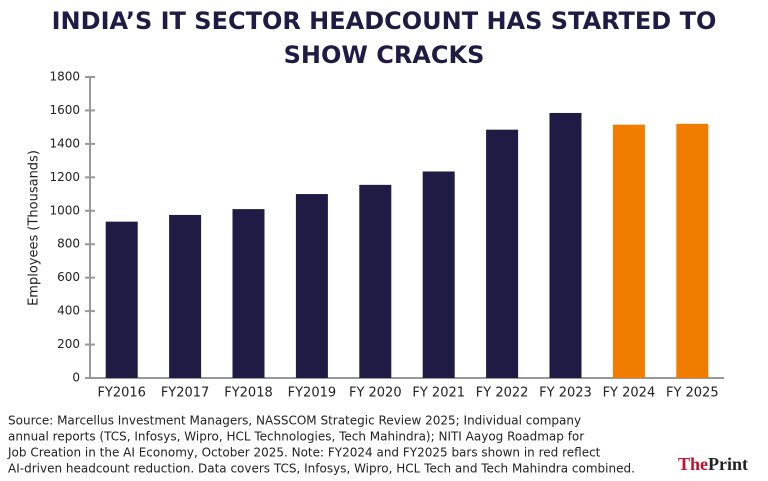  What do you see at coordinates (565, 393) in the screenshot?
I see `x-tick-label: FY 2023` at bounding box center [565, 393].